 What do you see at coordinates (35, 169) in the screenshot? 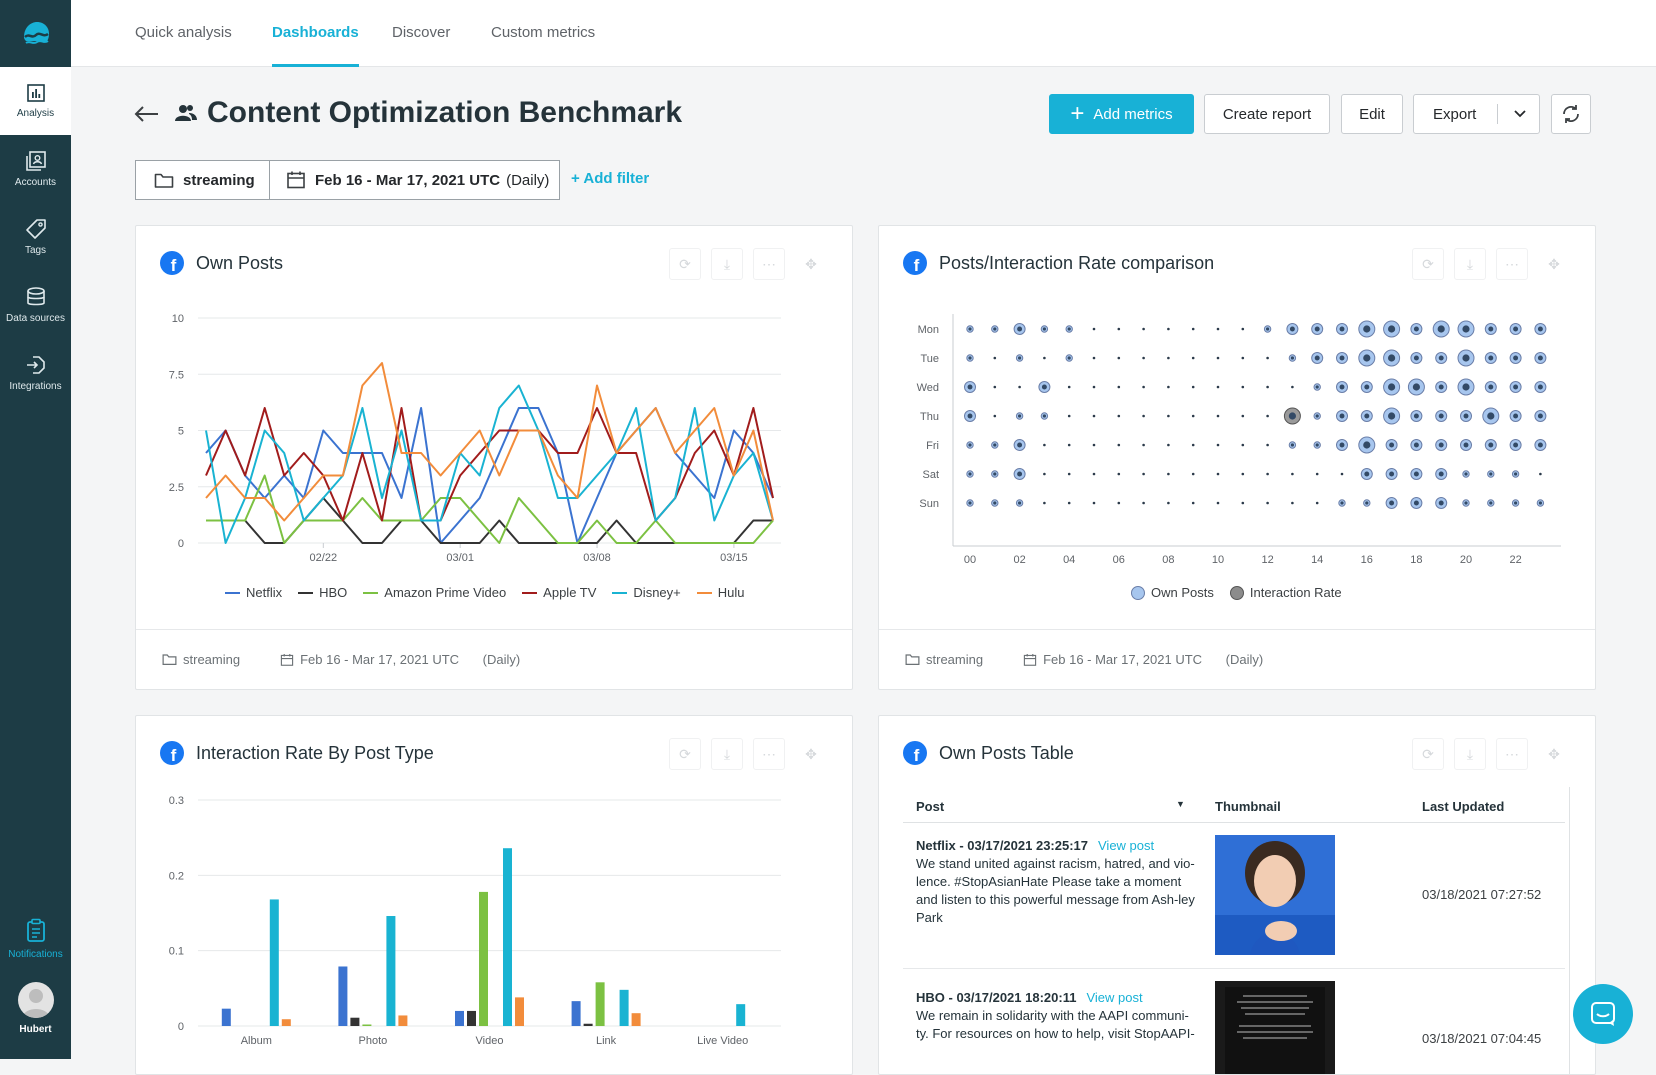
I see `sidebar-item-accounts: Accounts` at bounding box center [35, 169].